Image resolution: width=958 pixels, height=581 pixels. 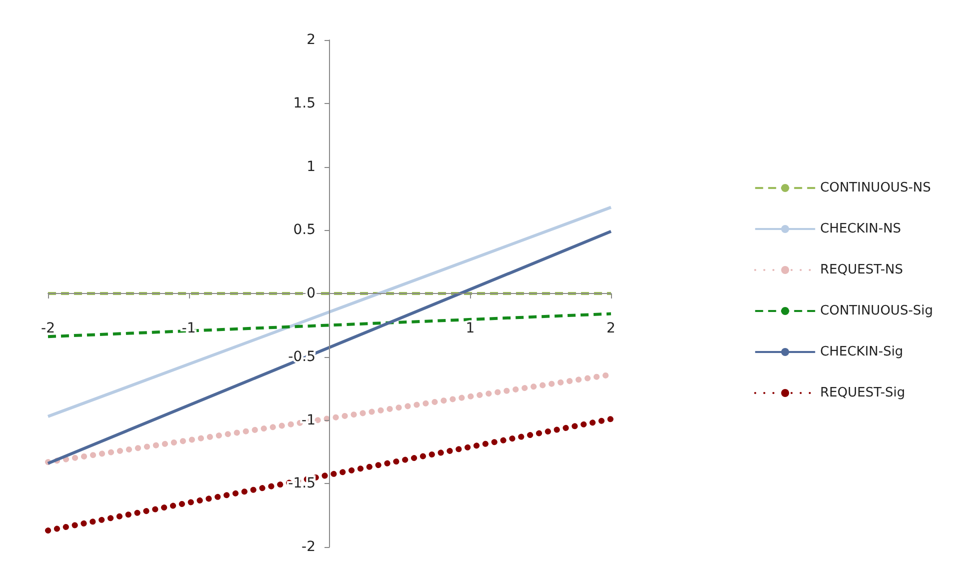 I want to click on y-tick-label: 1.5, so click(x=304, y=103).